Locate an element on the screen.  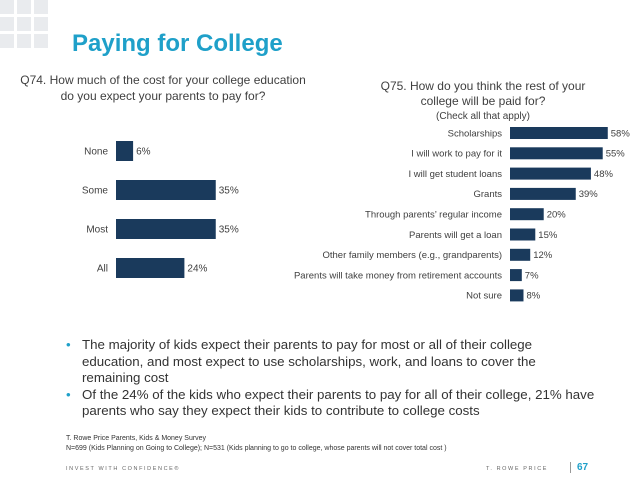
category-label: Some is located at coordinates (95, 191).